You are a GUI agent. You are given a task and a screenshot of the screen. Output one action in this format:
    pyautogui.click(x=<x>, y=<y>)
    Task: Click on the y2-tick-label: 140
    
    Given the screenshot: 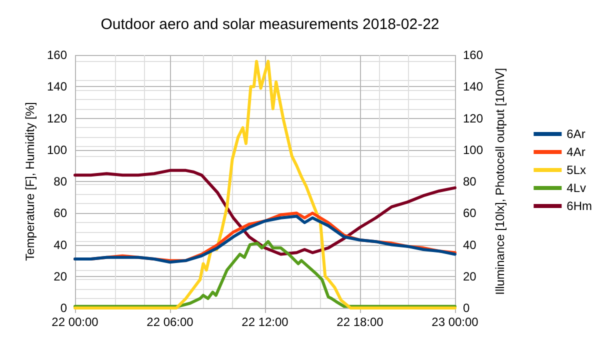 What is the action you would take?
    pyautogui.click(x=473, y=87)
    